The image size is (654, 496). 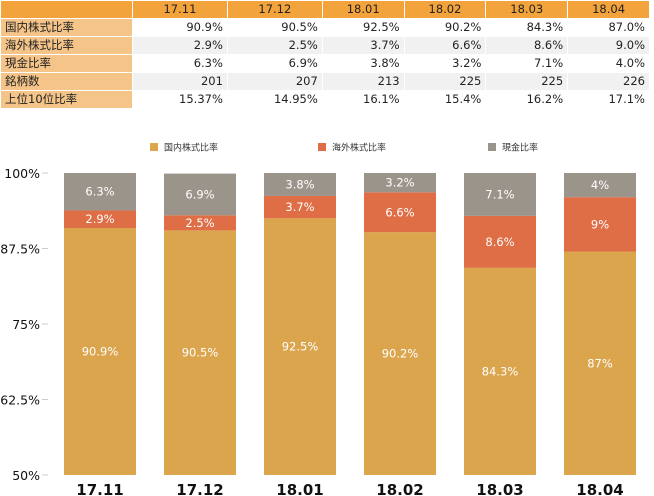 I want to click on table-cell: 207, so click(x=274, y=81).